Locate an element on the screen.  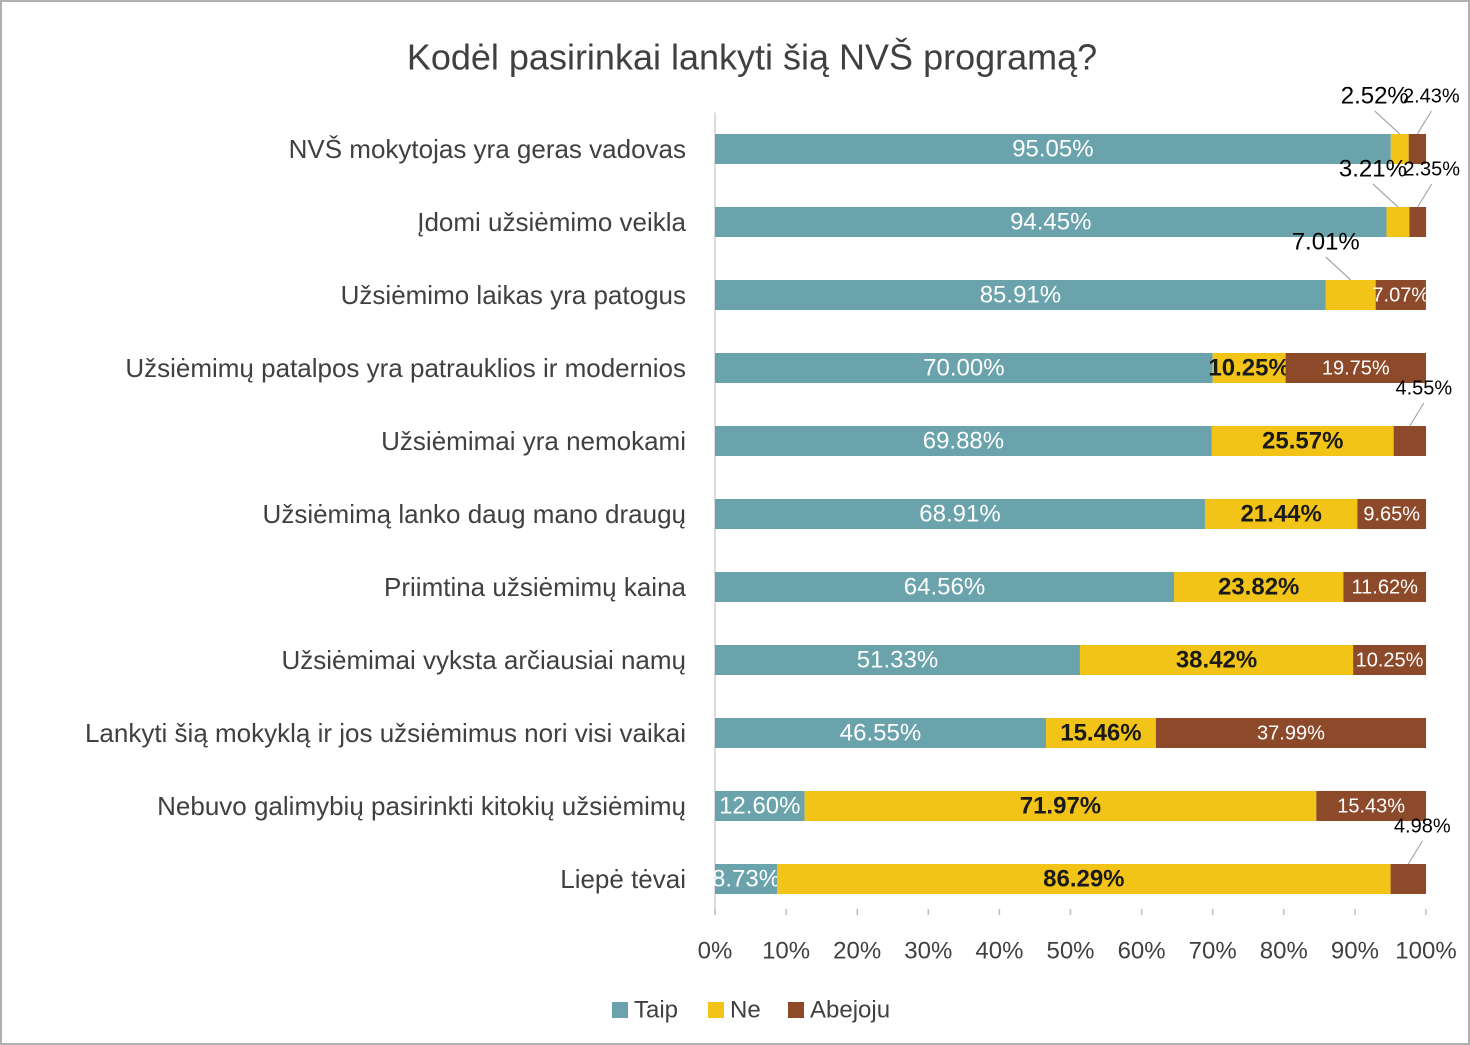
value-label: 95.05% is located at coordinates (1052, 148).